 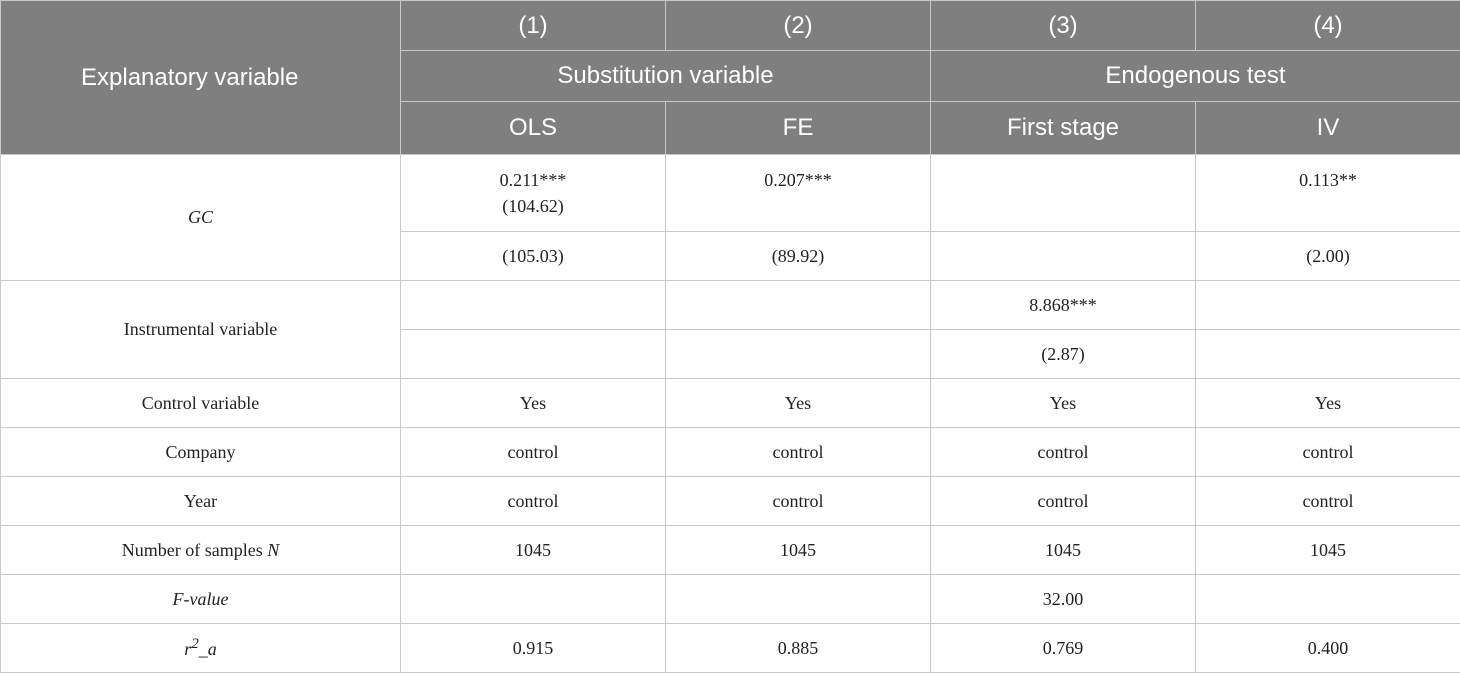 What do you see at coordinates (533, 648) in the screenshot?
I see `cell-r2a-1: 0.915` at bounding box center [533, 648].